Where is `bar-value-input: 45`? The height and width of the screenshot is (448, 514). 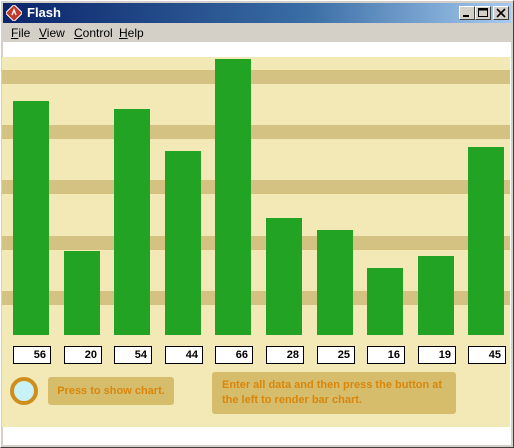 bar-value-input: 45 is located at coordinates (487, 355).